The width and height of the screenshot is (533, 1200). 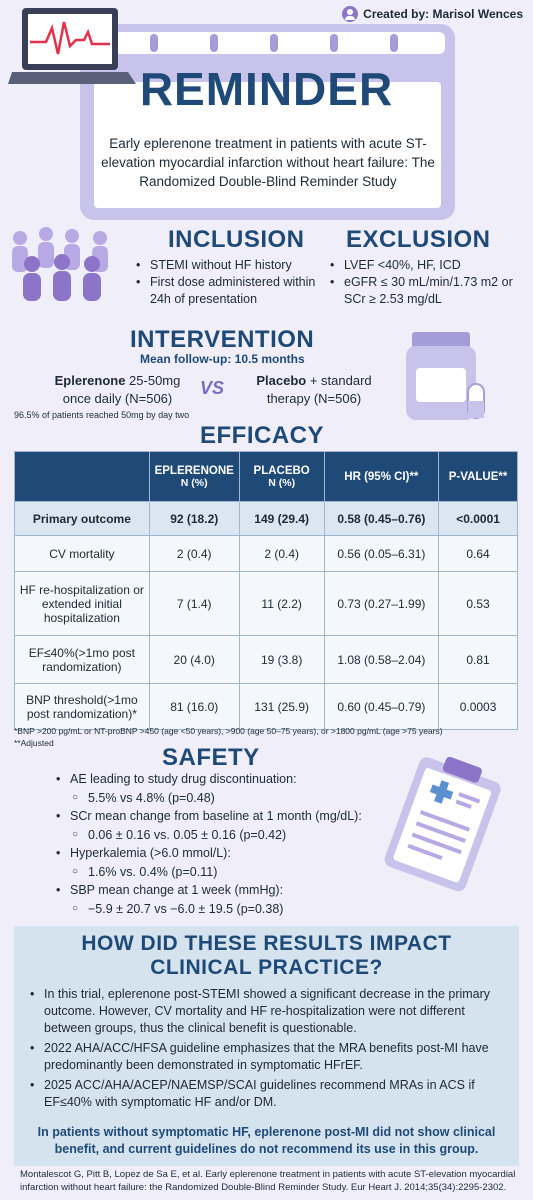 What do you see at coordinates (34, 743) in the screenshot?
I see `efficacy-footnote-adjusted: **Adjusted` at bounding box center [34, 743].